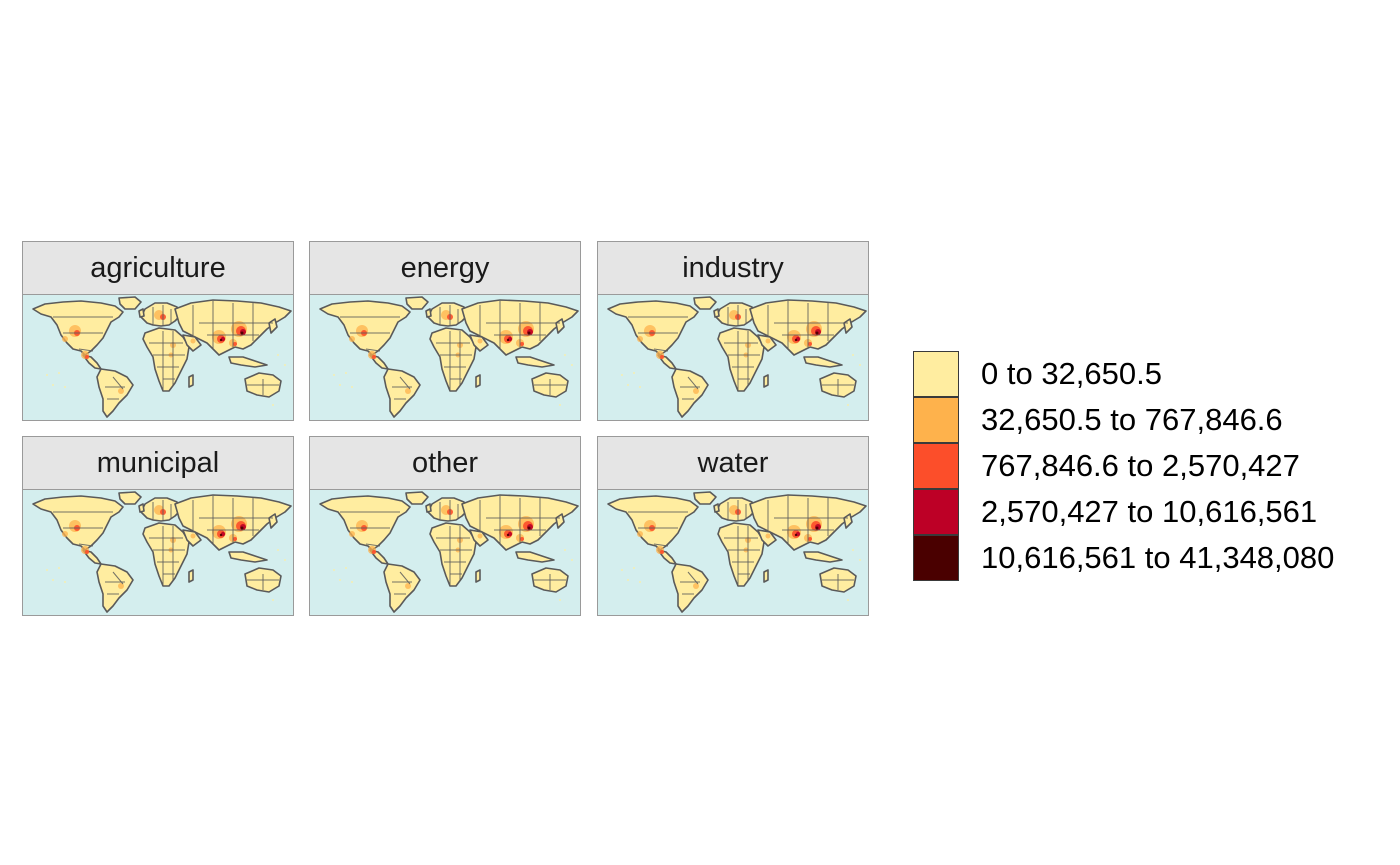 The width and height of the screenshot is (1400, 865). I want to click on legend-label: 767,846.6 to 2,570,427, so click(1140, 465).